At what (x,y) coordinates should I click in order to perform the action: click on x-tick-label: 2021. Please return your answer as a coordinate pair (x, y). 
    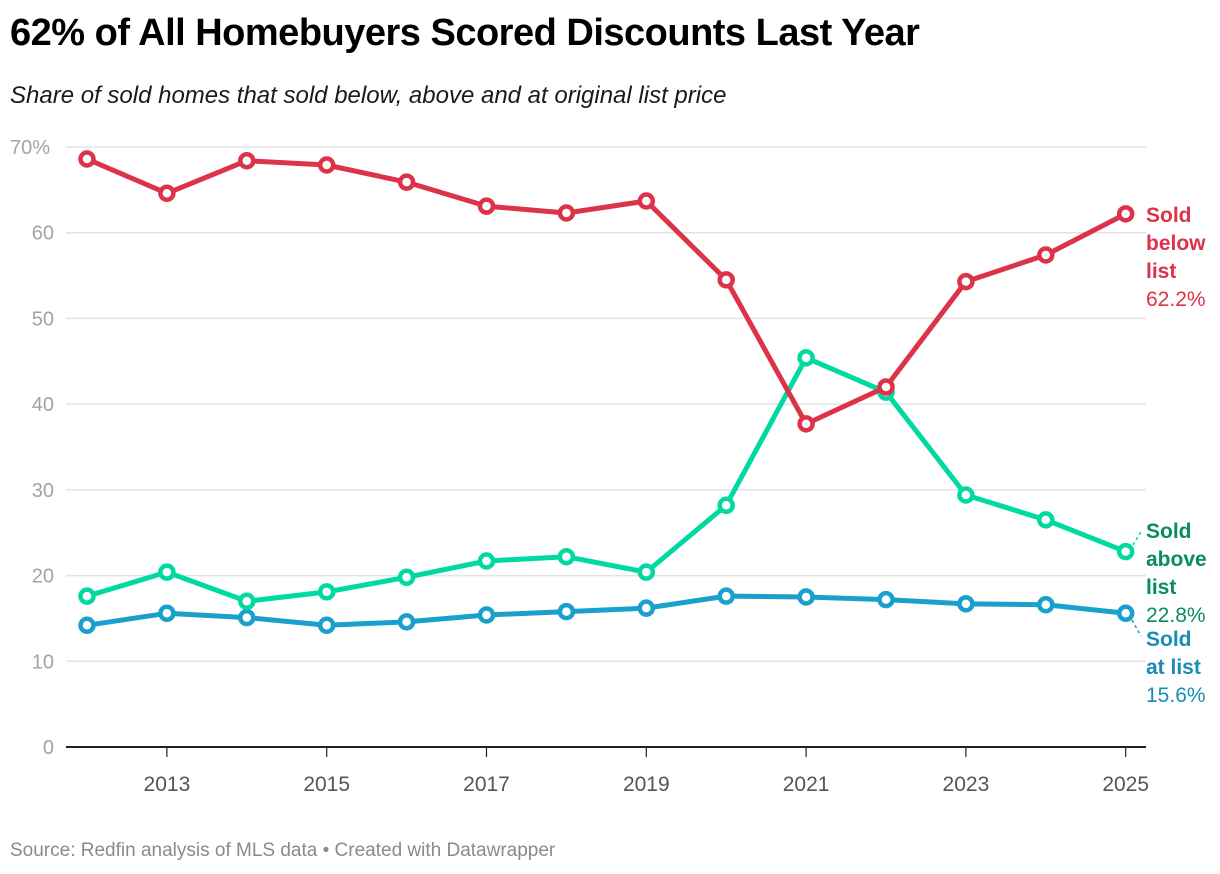
    Looking at the image, I should click on (806, 784).